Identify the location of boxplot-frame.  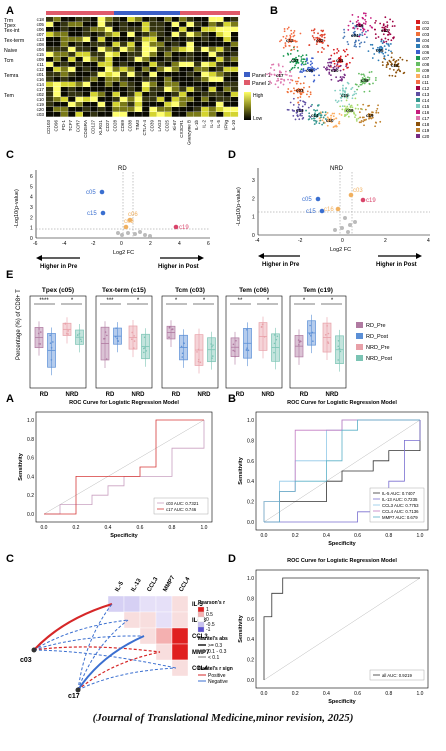
(124, 342).